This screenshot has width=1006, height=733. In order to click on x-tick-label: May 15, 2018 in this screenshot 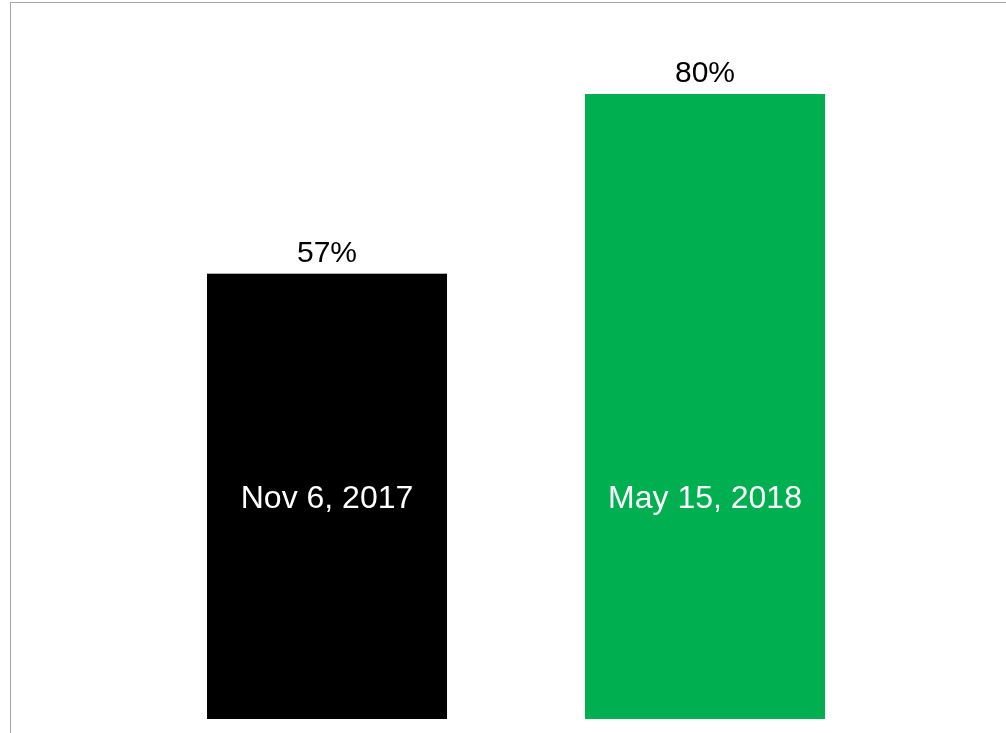, I will do `click(705, 497)`.